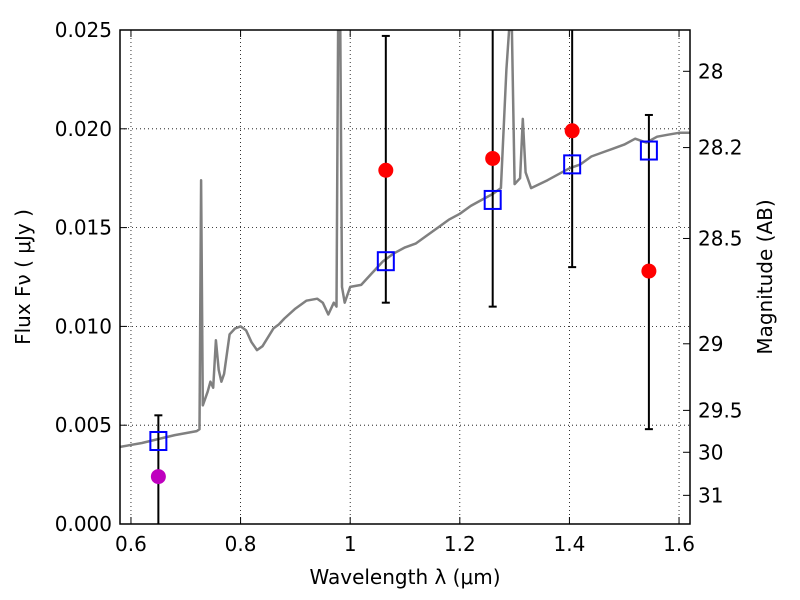 The width and height of the screenshot is (800, 600). What do you see at coordinates (83, 228) in the screenshot?
I see `y-tick-label: 0.015` at bounding box center [83, 228].